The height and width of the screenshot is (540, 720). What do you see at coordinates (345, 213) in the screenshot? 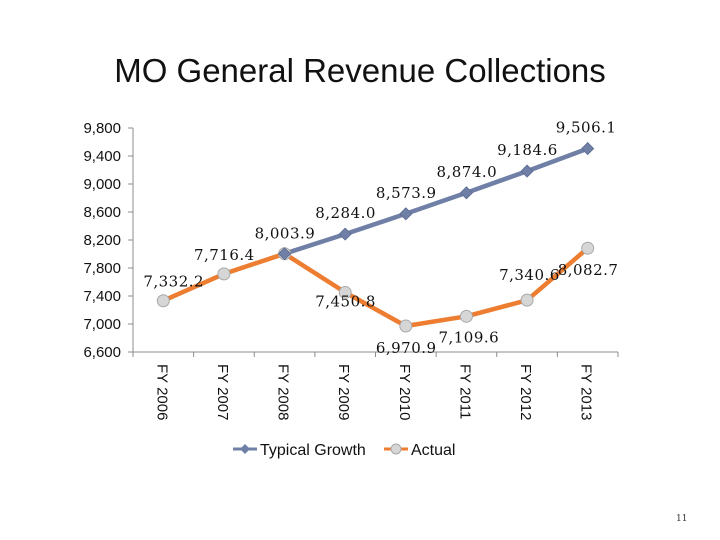
I see `typical-growth-data-label: 8,284.0` at bounding box center [345, 213].